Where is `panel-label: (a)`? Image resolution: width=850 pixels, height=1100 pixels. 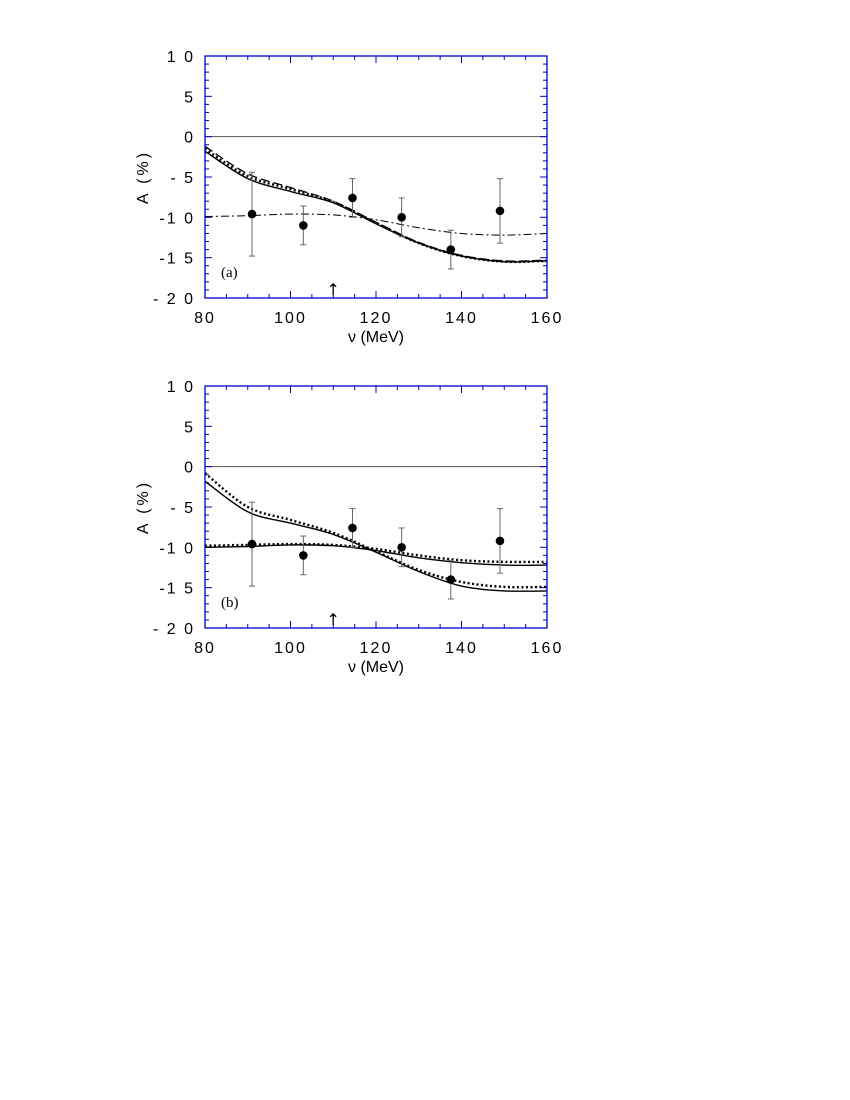 panel-label: (a) is located at coordinates (229, 273).